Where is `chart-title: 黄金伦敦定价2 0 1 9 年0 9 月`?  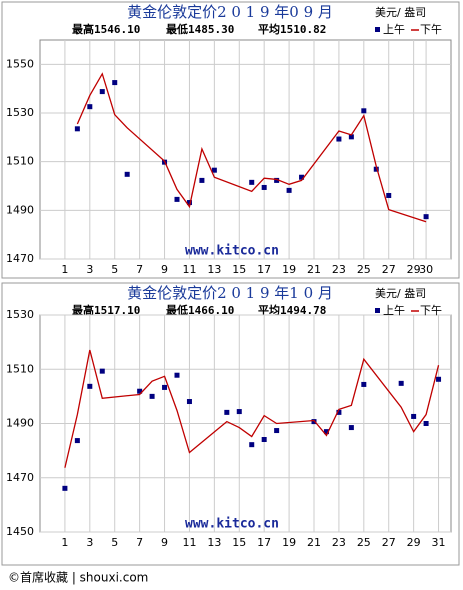
chart-title: 黄金伦敦定价2 0 1 9 年0 9 月 is located at coordinates (230, 12).